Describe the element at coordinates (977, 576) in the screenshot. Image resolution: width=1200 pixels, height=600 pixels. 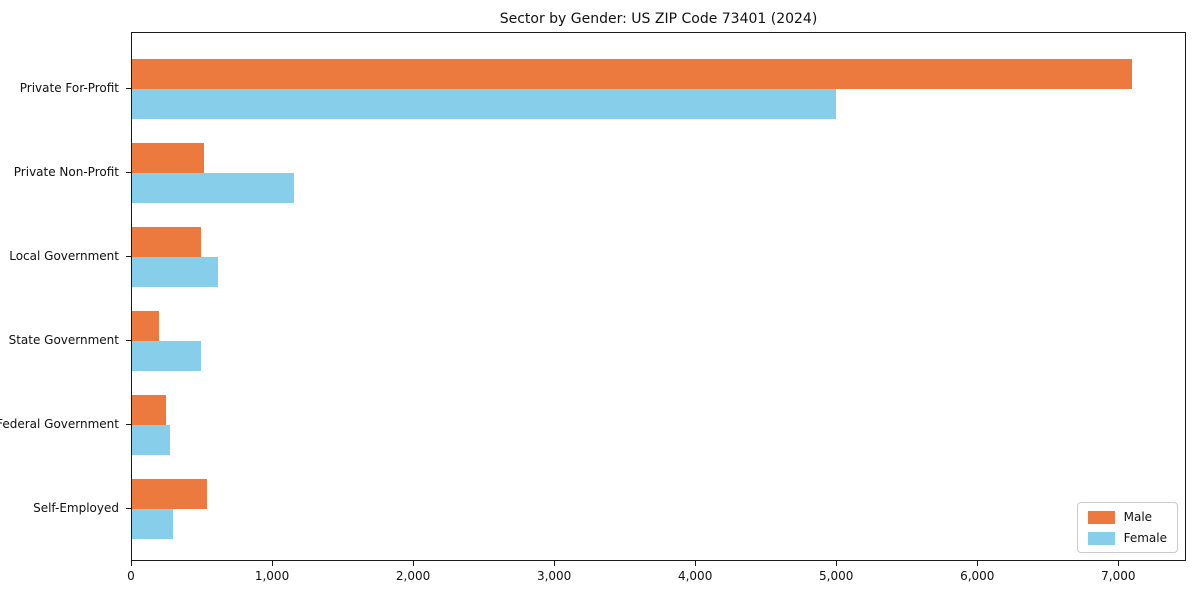
I see `x-tick-label: 6,000` at that location.